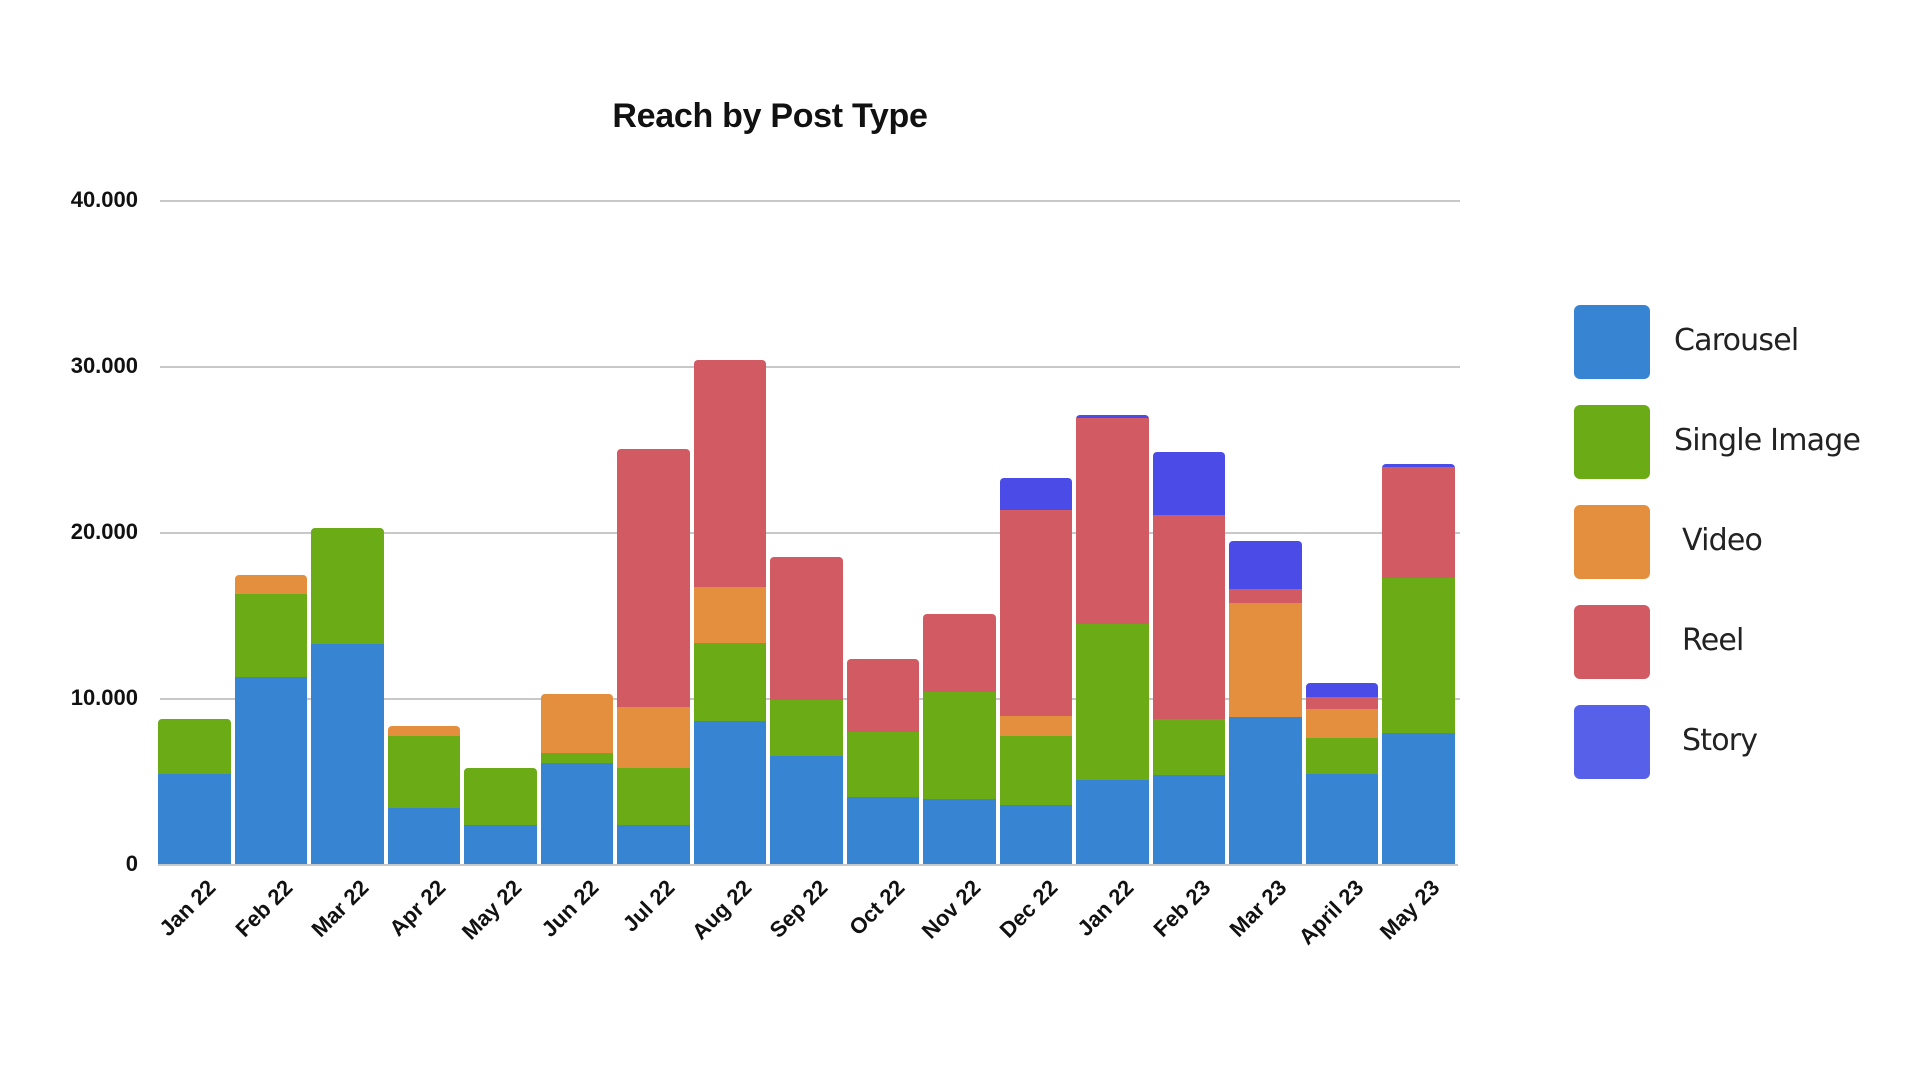 This screenshot has width=1920, height=1080. What do you see at coordinates (1720, 740) in the screenshot?
I see `legend-label: Story` at bounding box center [1720, 740].